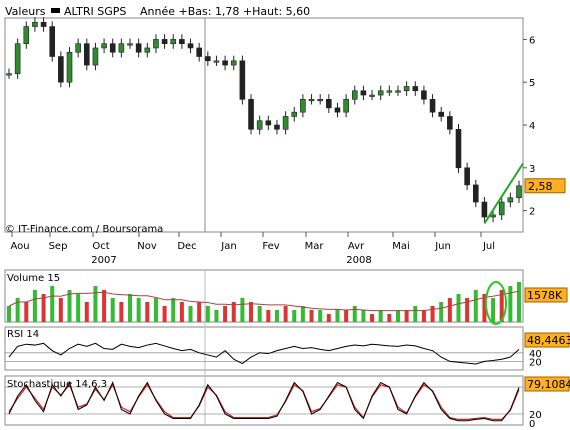 This screenshot has width=570, height=430. I want to click on trendline, so click(503, 193).